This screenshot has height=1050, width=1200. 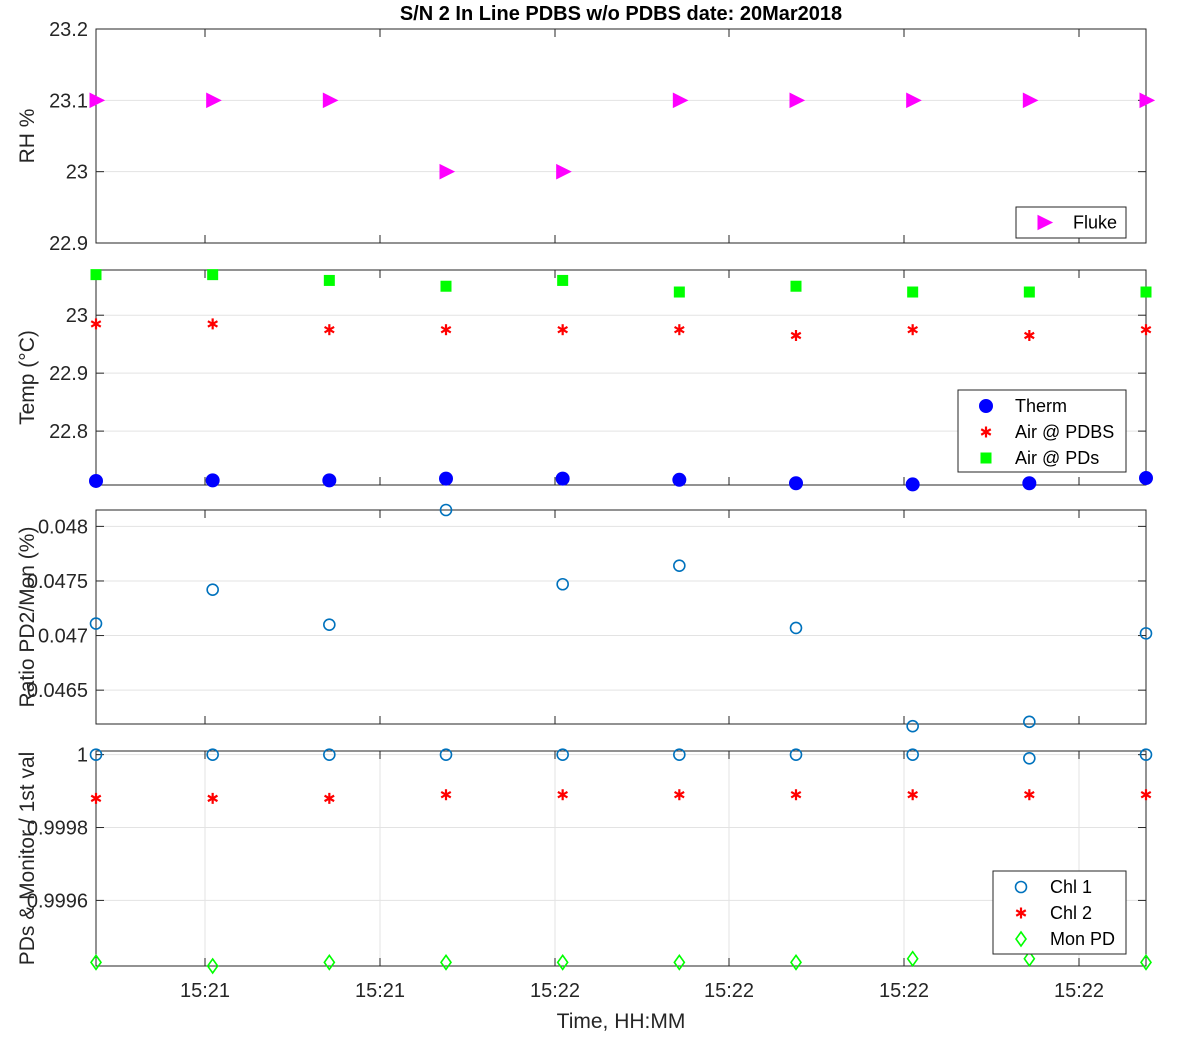 What do you see at coordinates (63, 637) in the screenshot?
I see `y-tick-label: 0.047` at bounding box center [63, 637].